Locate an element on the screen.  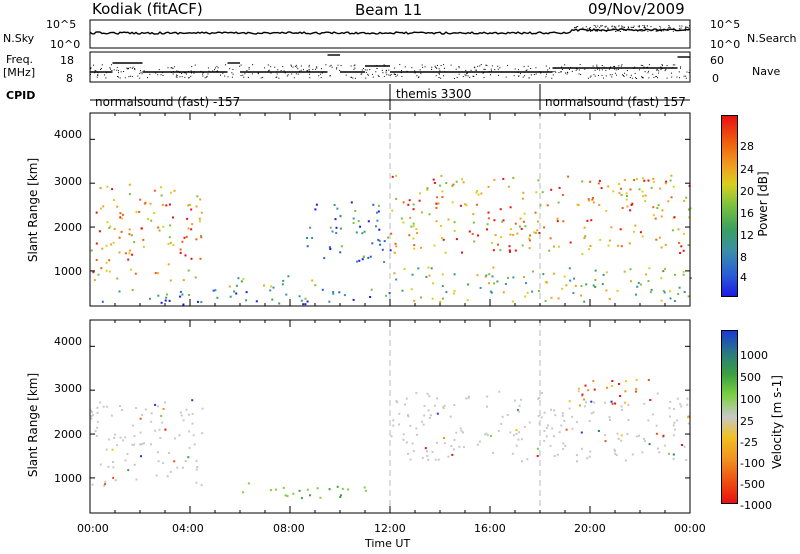
nave-label: Nave is located at coordinates (766, 71).